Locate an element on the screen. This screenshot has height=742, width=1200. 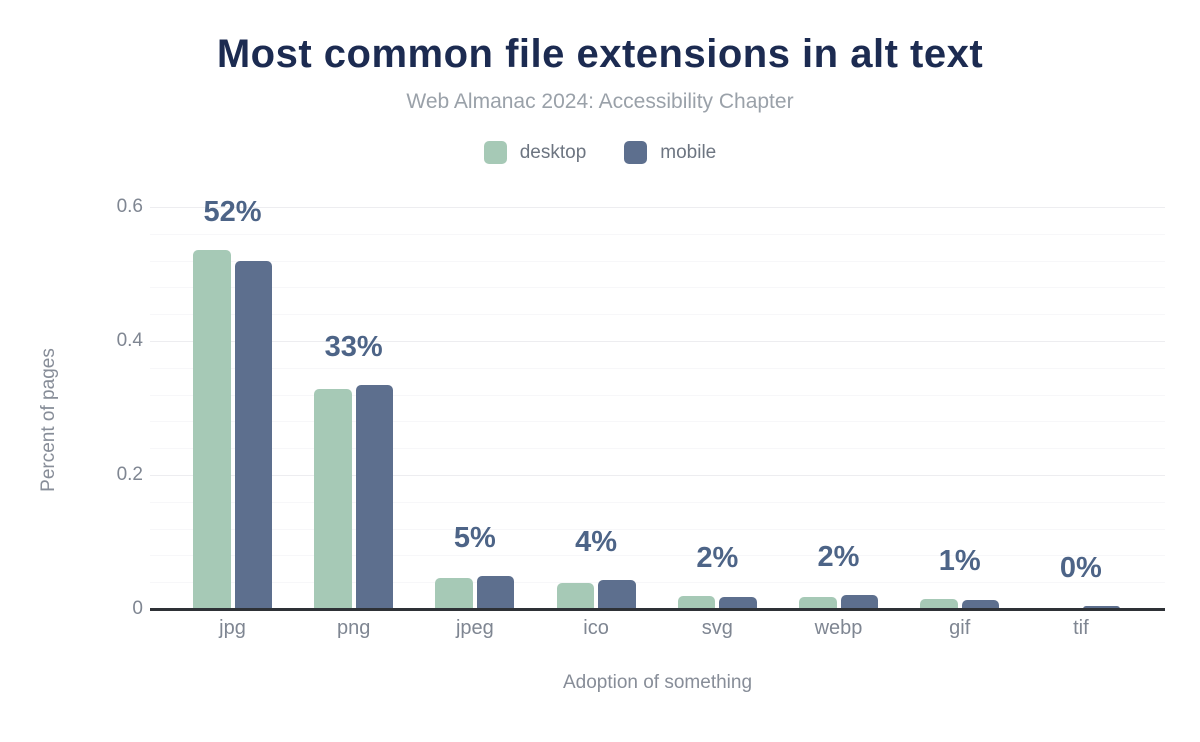
bar-value-label: 0% is located at coordinates (1080, 567).